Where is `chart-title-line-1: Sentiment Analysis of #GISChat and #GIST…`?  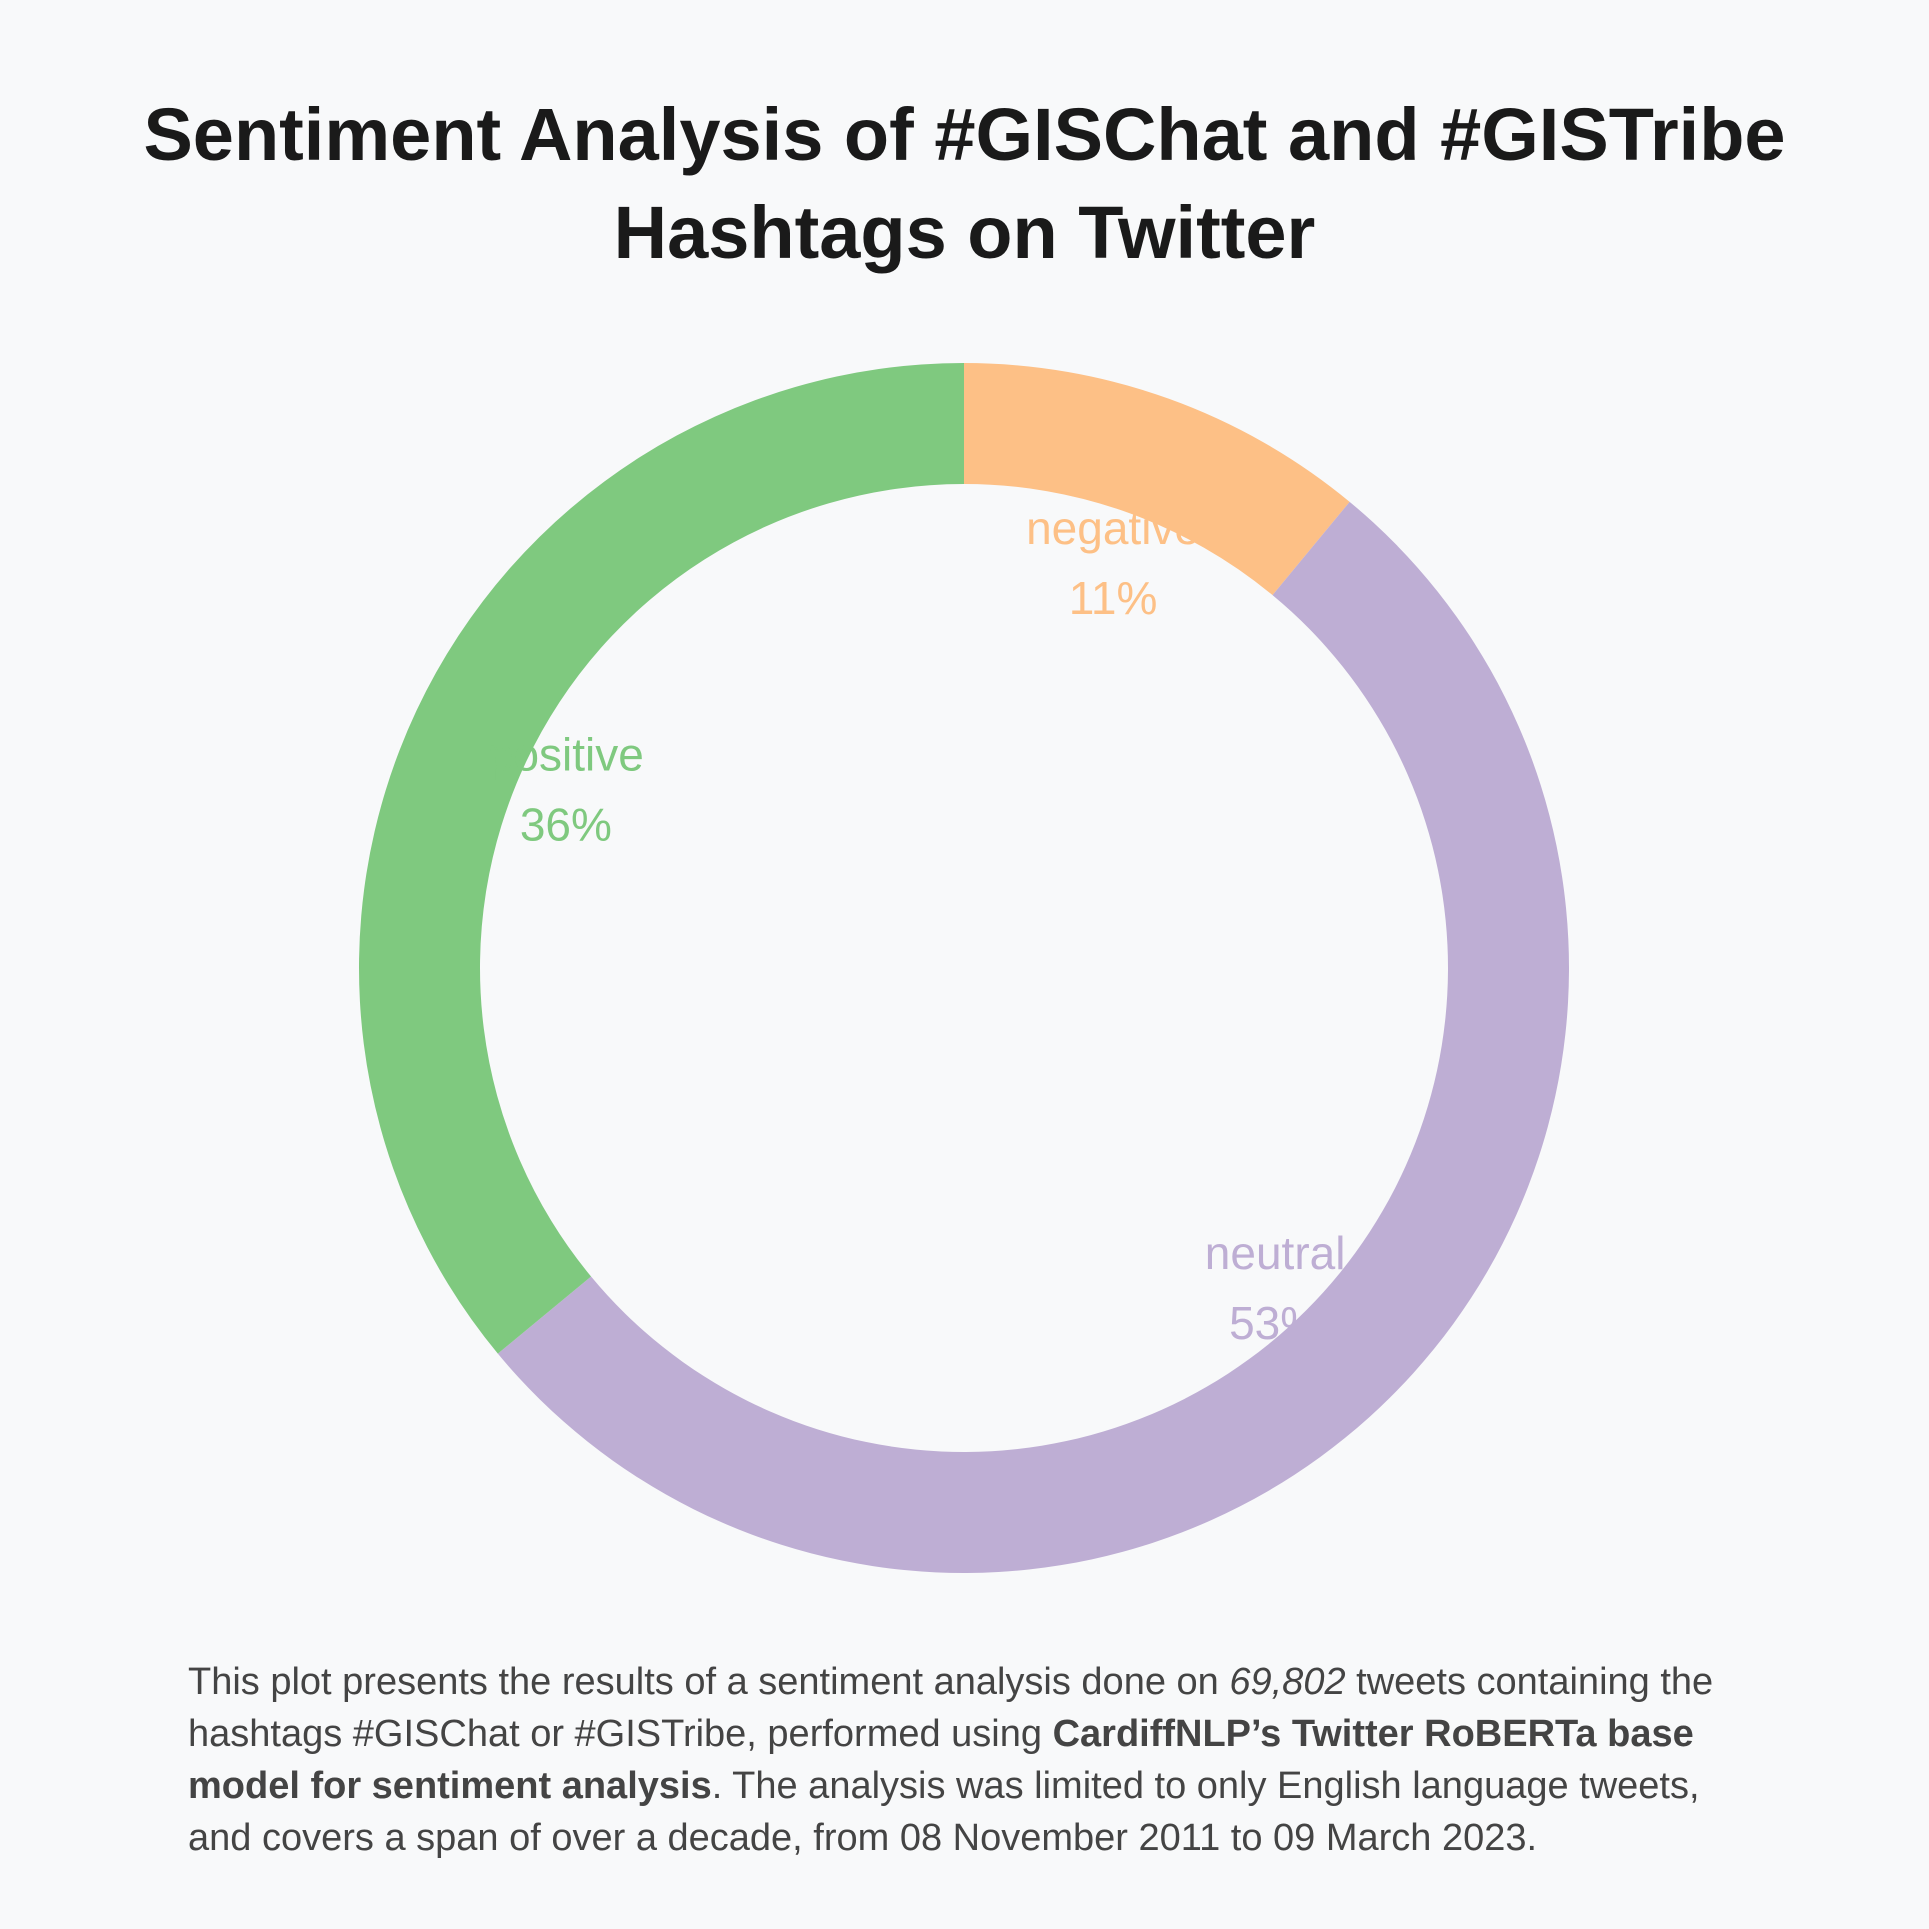
chart-title-line-1: Sentiment Analysis of #GISChat and #GIST… is located at coordinates (964, 134).